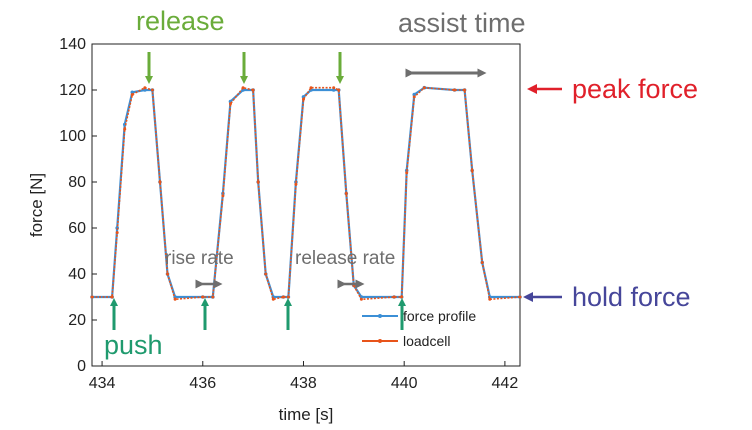 Image resolution: width=752 pixels, height=430 pixels. Describe the element at coordinates (77, 320) in the screenshot. I see `y-tick-label: 20` at that location.